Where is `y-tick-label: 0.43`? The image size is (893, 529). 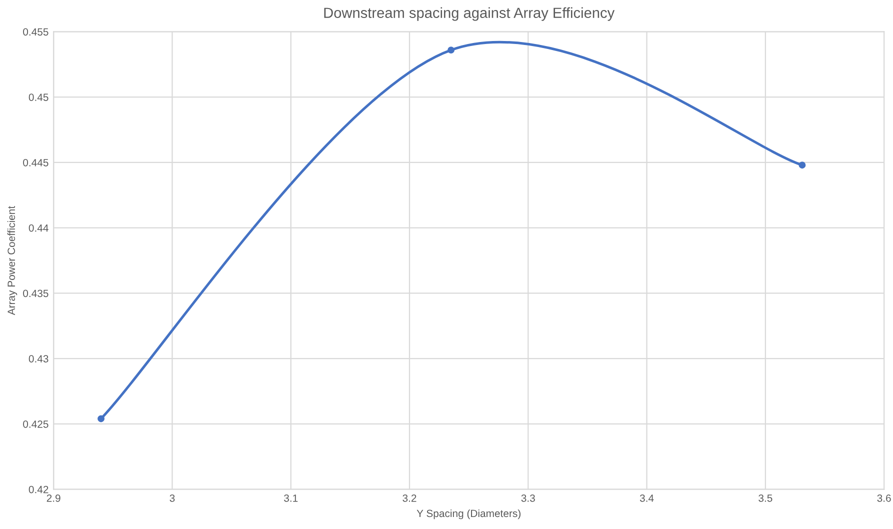 y-tick-label: 0.43 is located at coordinates (38, 358).